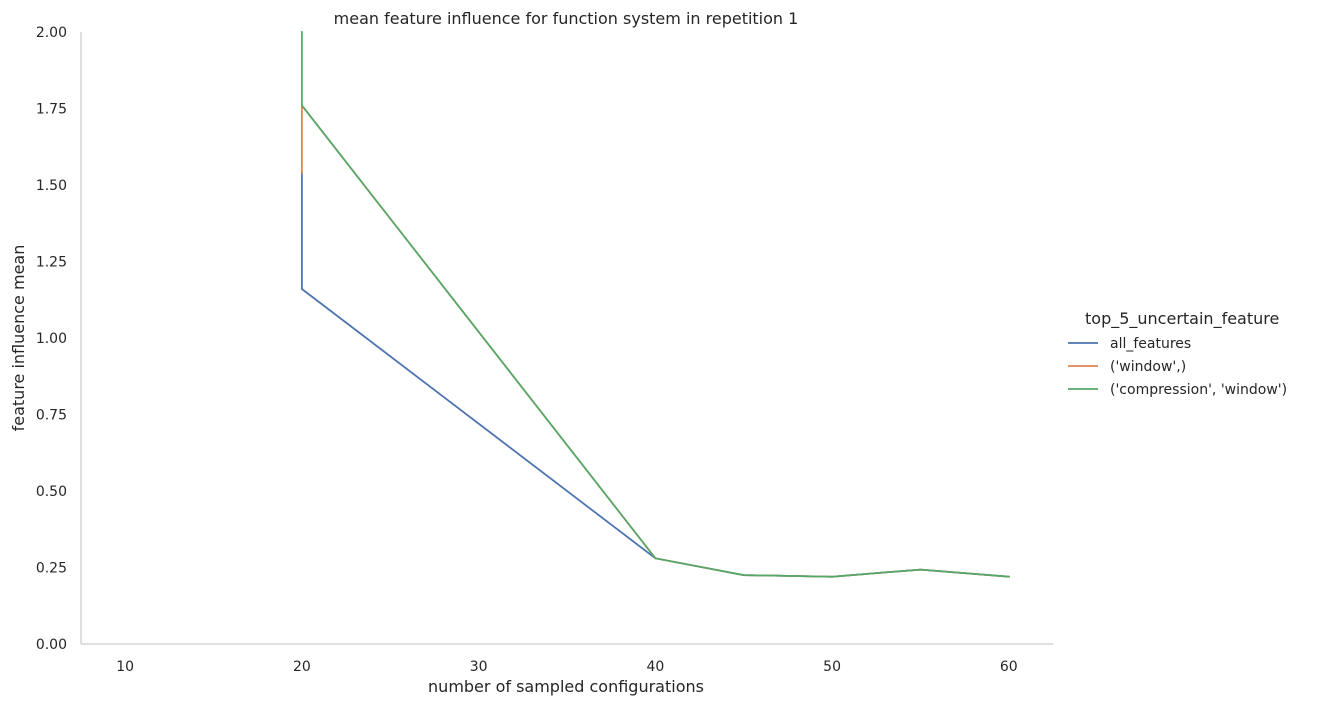  What do you see at coordinates (302, 667) in the screenshot?
I see `x-tick-label: 20` at bounding box center [302, 667].